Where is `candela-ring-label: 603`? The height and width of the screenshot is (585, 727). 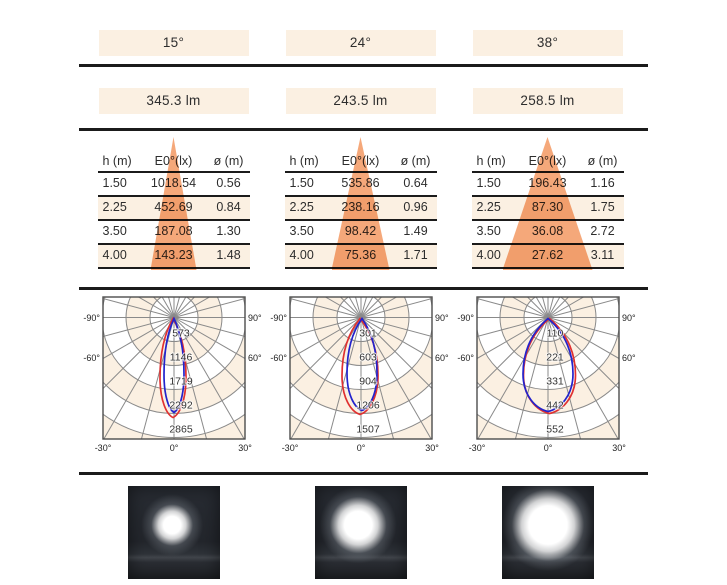
candela-ring-label: 603 is located at coordinates (368, 358).